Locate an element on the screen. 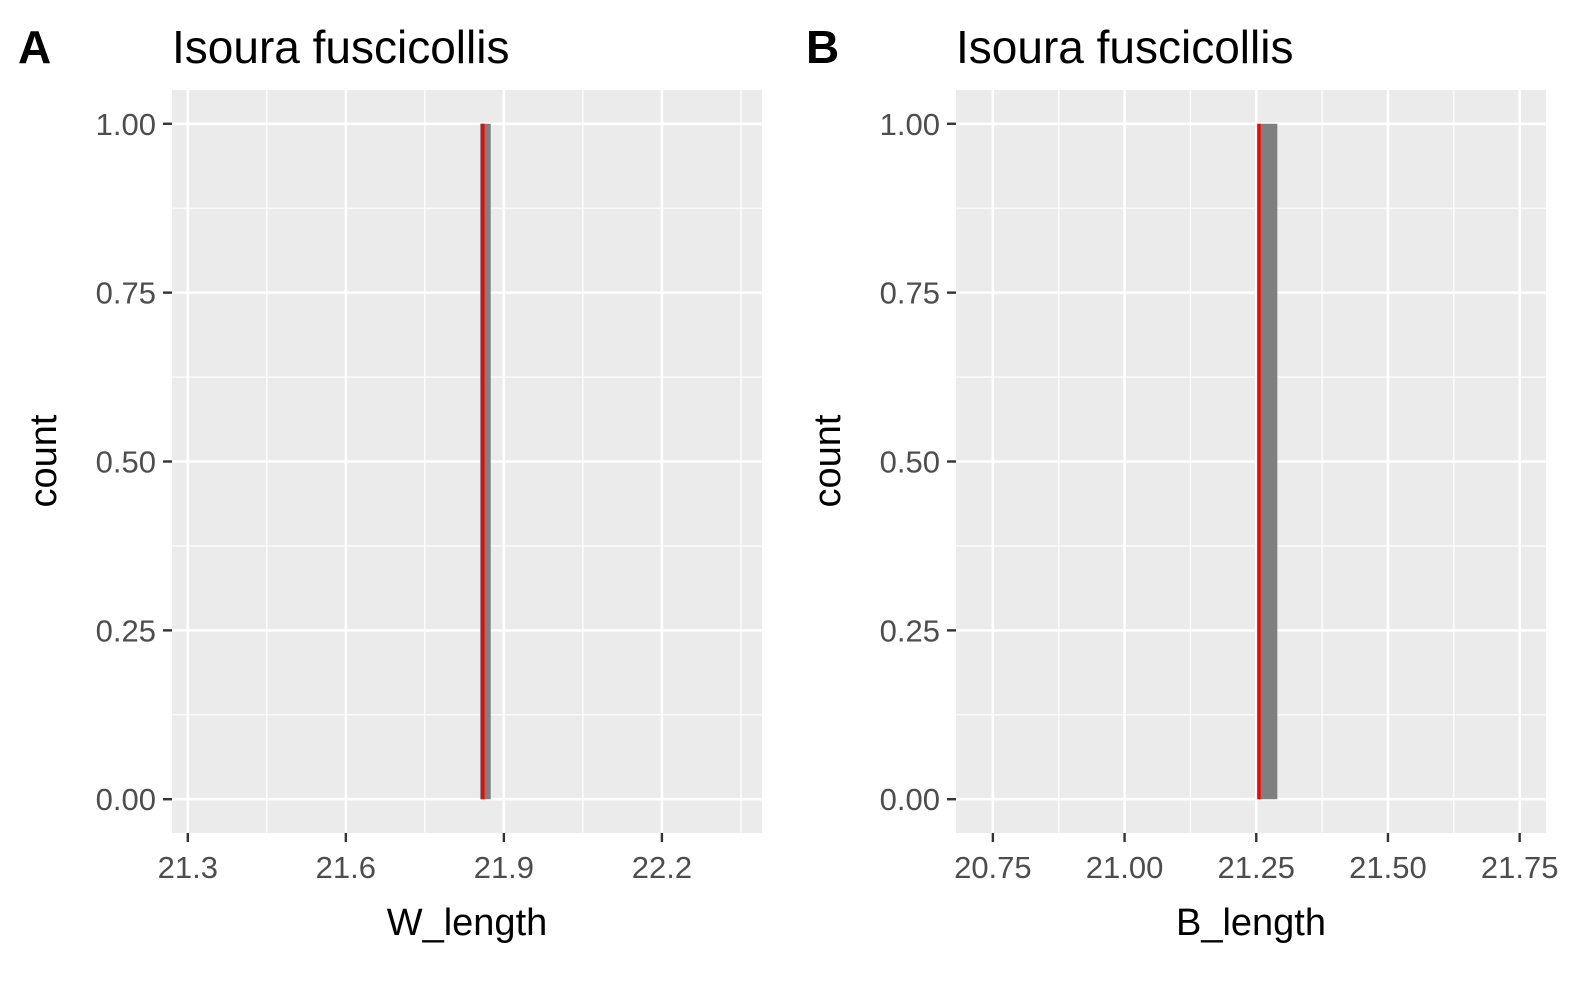  x-axis-title: W_length is located at coordinates (467, 923).